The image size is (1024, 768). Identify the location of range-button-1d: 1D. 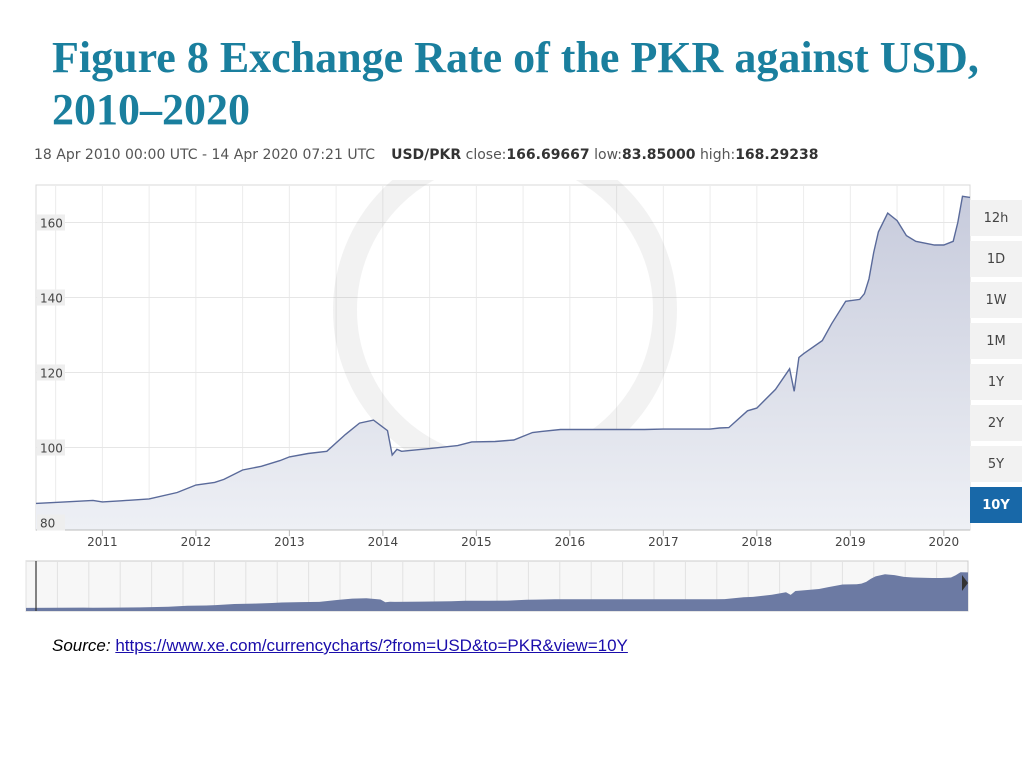
(996, 259).